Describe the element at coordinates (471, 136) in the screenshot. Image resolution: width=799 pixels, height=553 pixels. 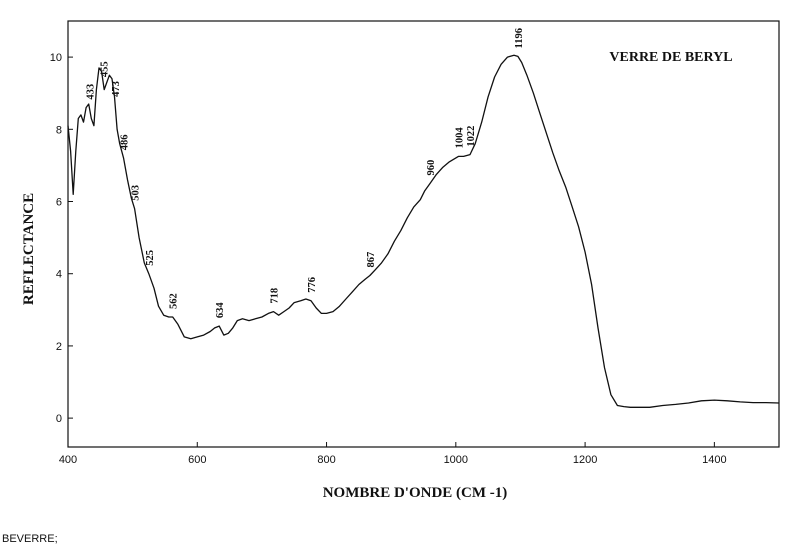
I see `peak-label: 1022` at that location.